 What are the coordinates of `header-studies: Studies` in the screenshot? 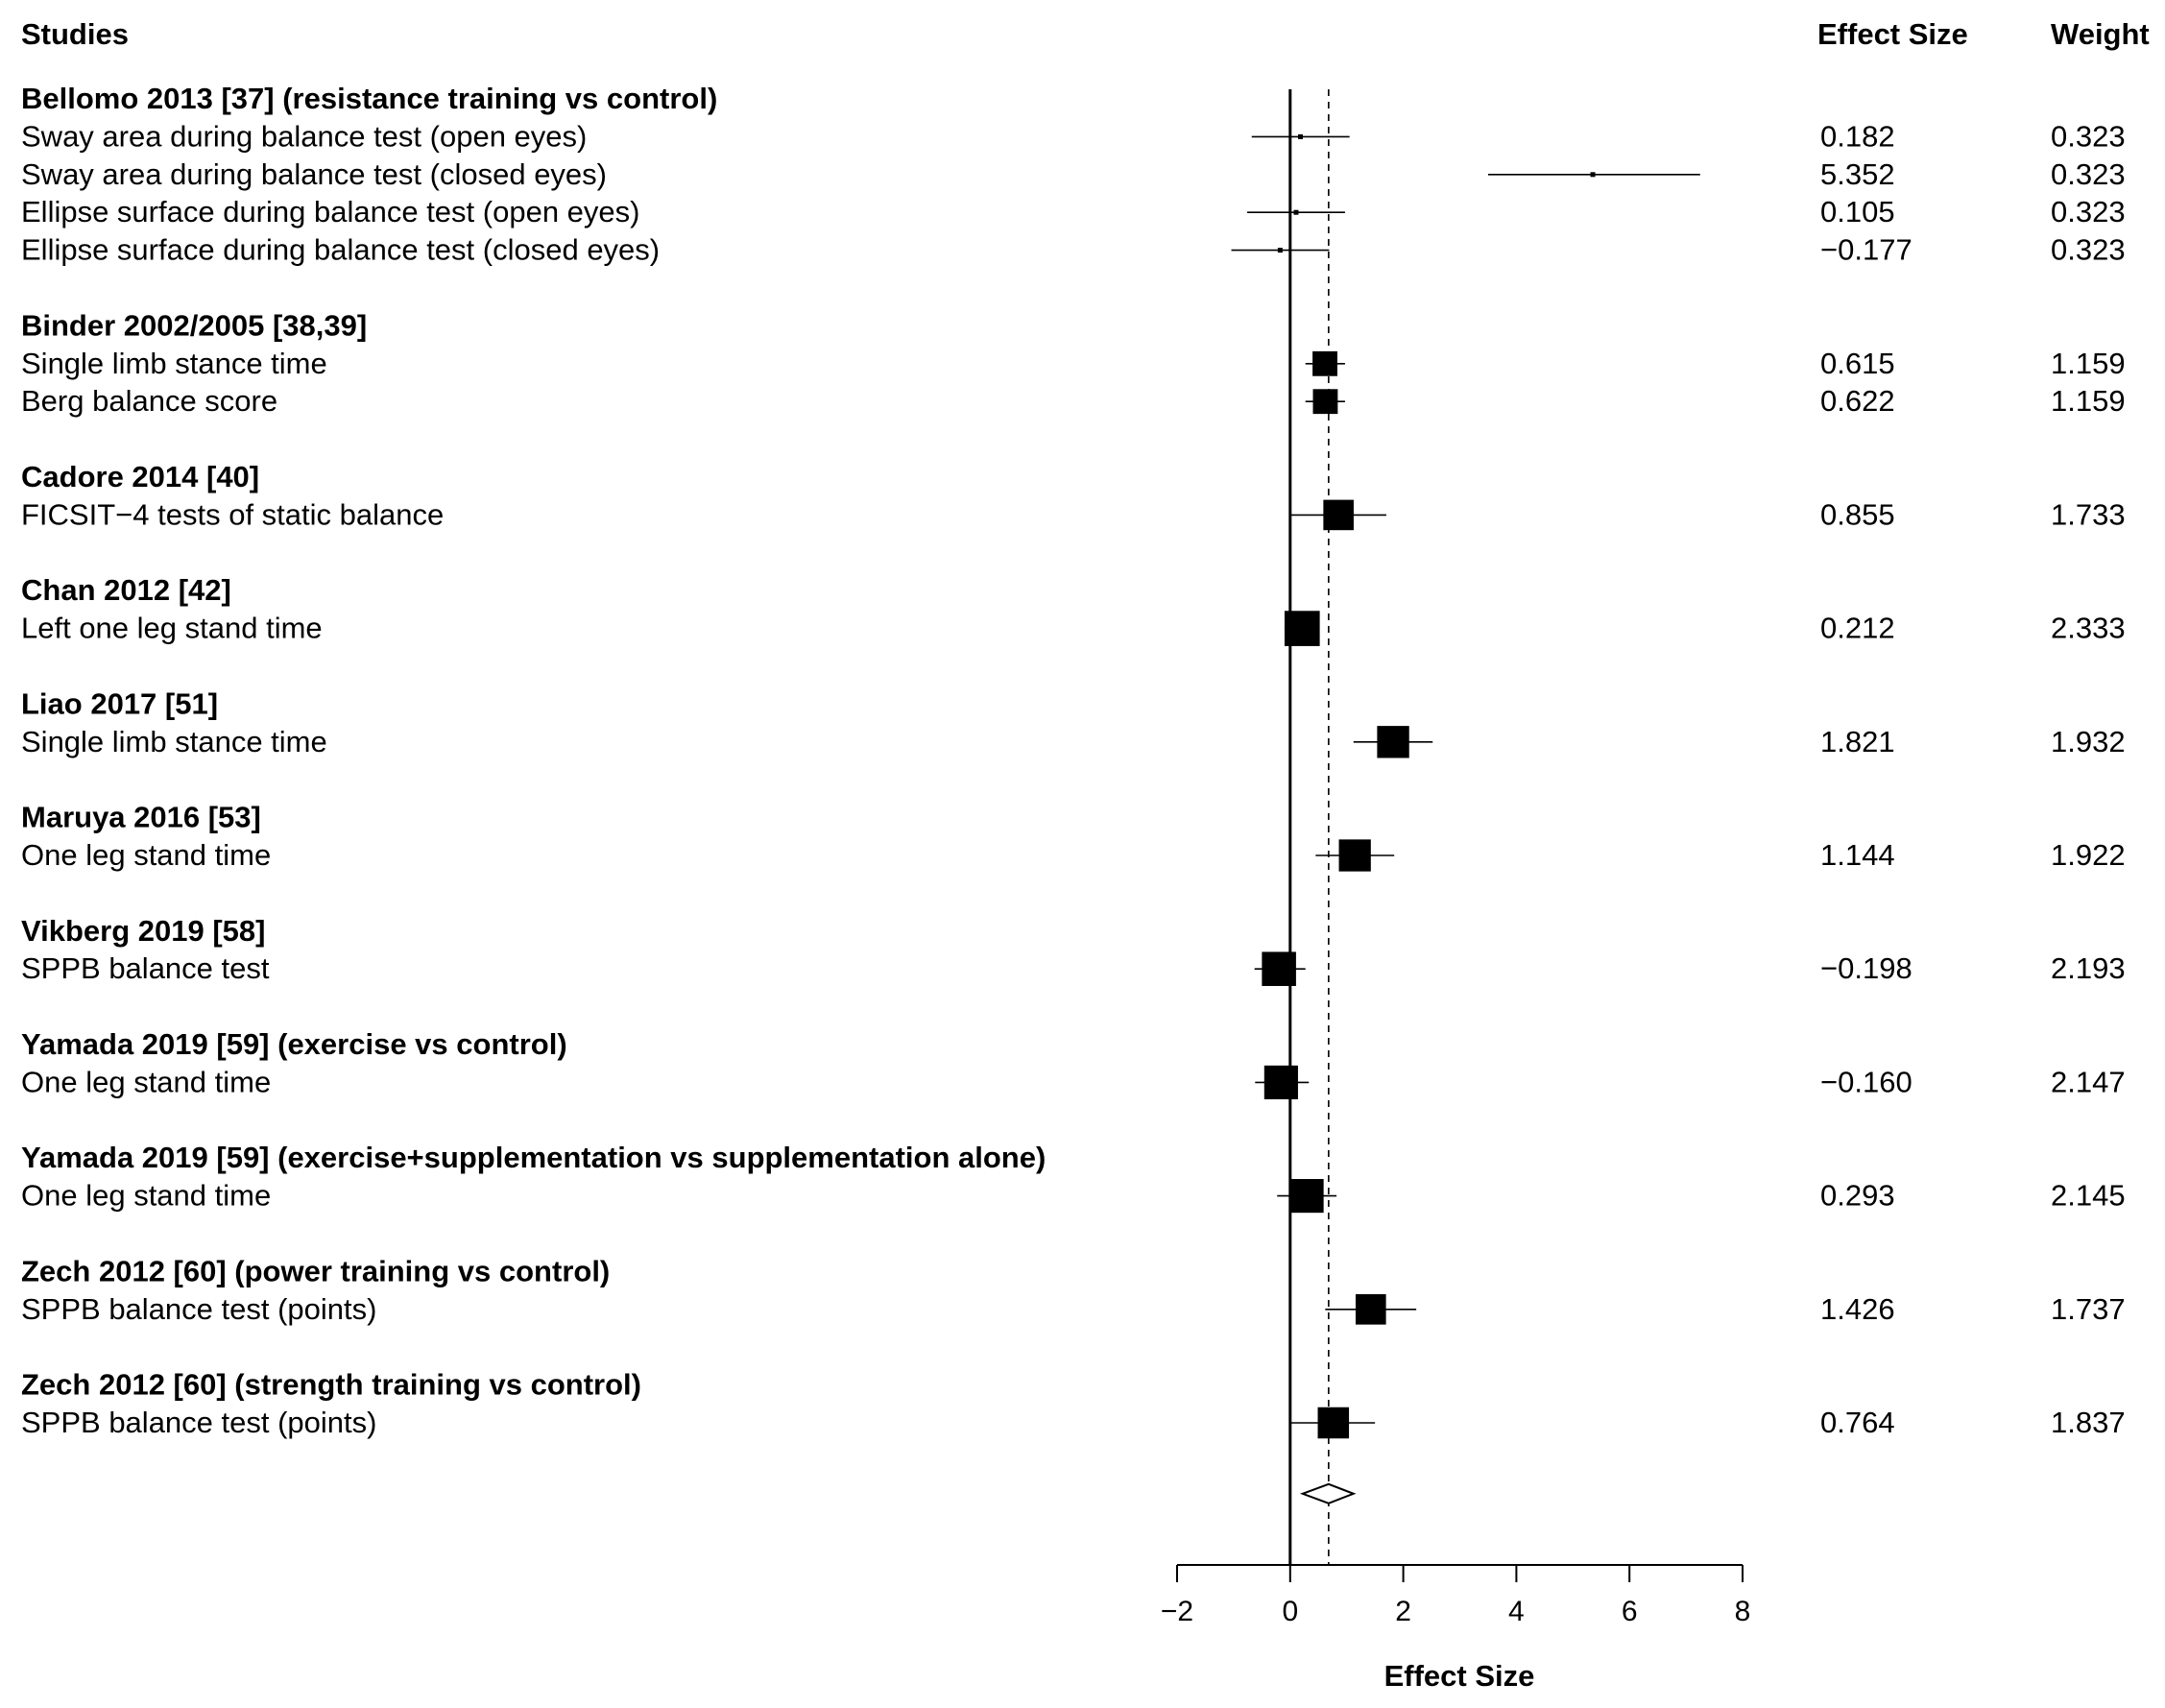 It's located at (75, 34).